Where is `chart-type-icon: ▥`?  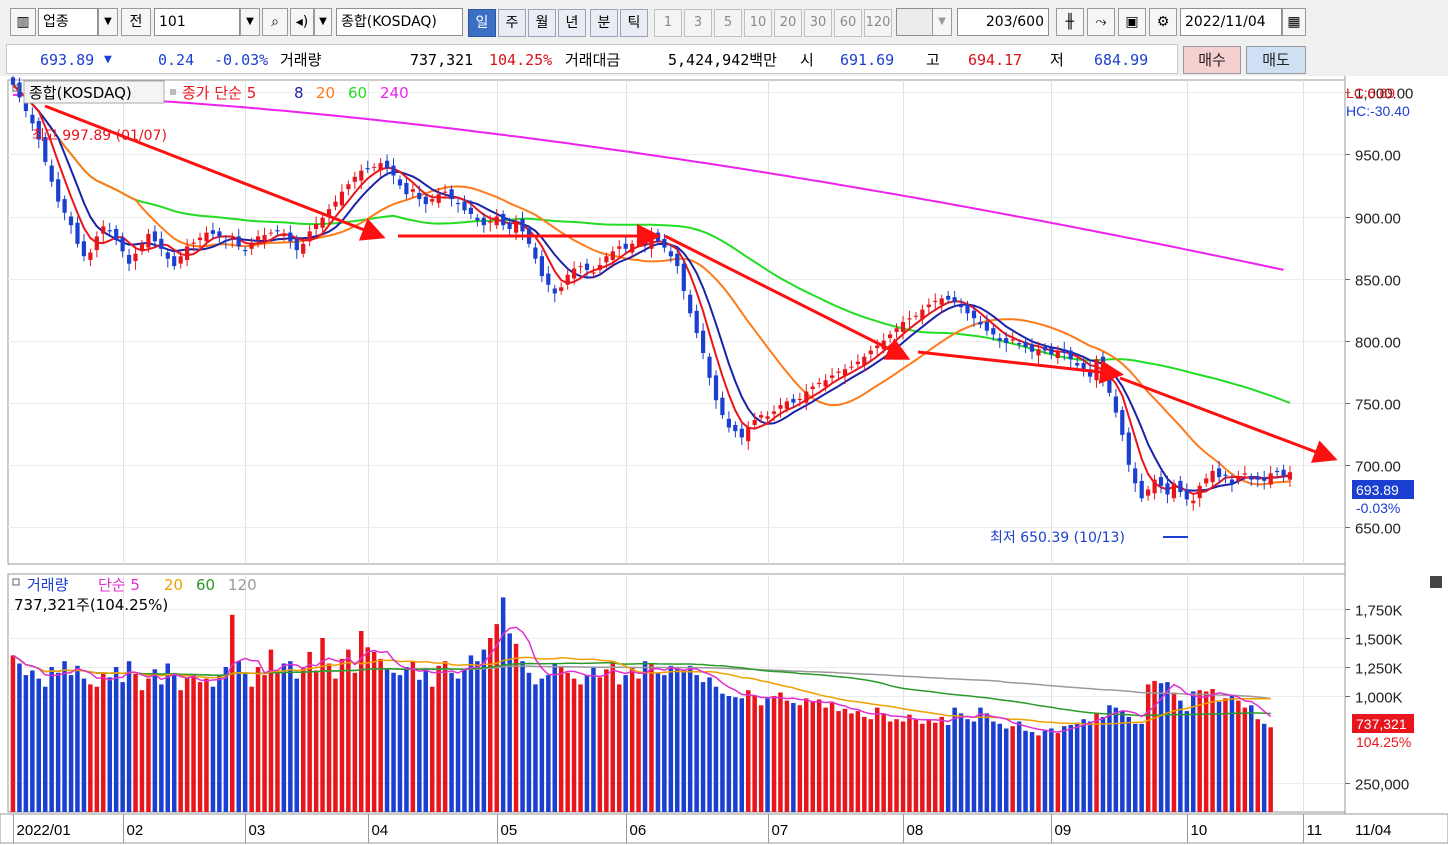 chart-type-icon: ▥ is located at coordinates (23, 22).